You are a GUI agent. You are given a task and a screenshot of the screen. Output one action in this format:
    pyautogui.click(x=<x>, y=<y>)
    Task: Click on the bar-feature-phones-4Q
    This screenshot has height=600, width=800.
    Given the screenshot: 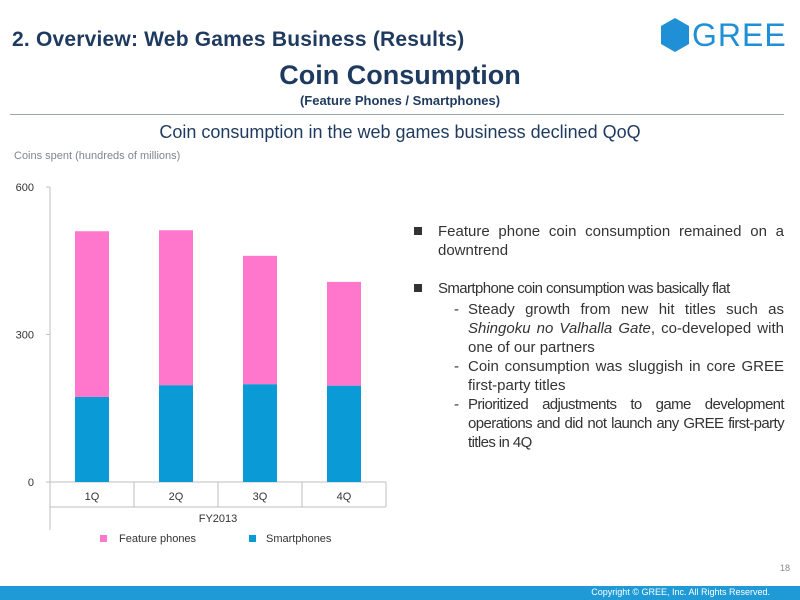 What is the action you would take?
    pyautogui.click(x=344, y=333)
    